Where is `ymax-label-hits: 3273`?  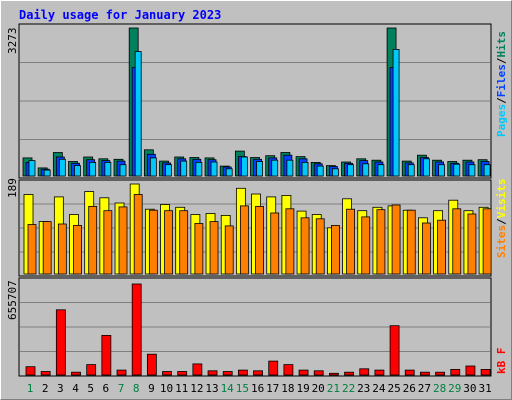
ymax-label-hits: 3273 is located at coordinates (12, 41).